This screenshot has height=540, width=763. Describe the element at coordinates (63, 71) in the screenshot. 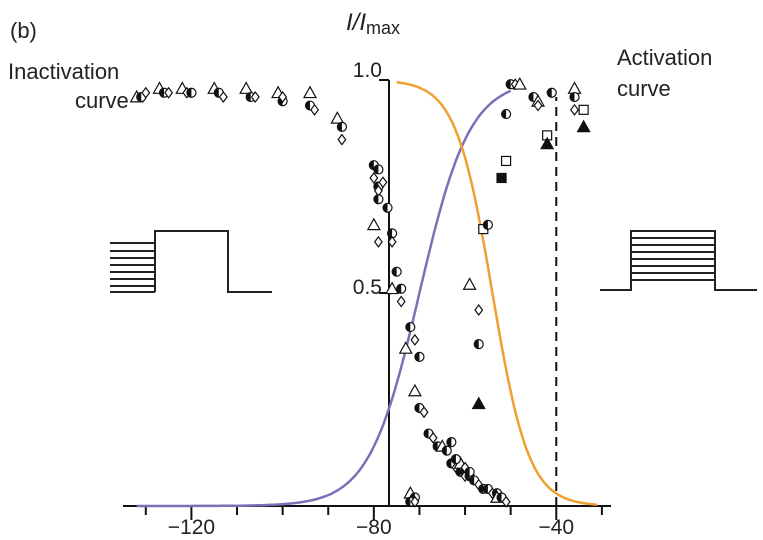

I see `inactivation-label-line1: Inactivation` at that location.